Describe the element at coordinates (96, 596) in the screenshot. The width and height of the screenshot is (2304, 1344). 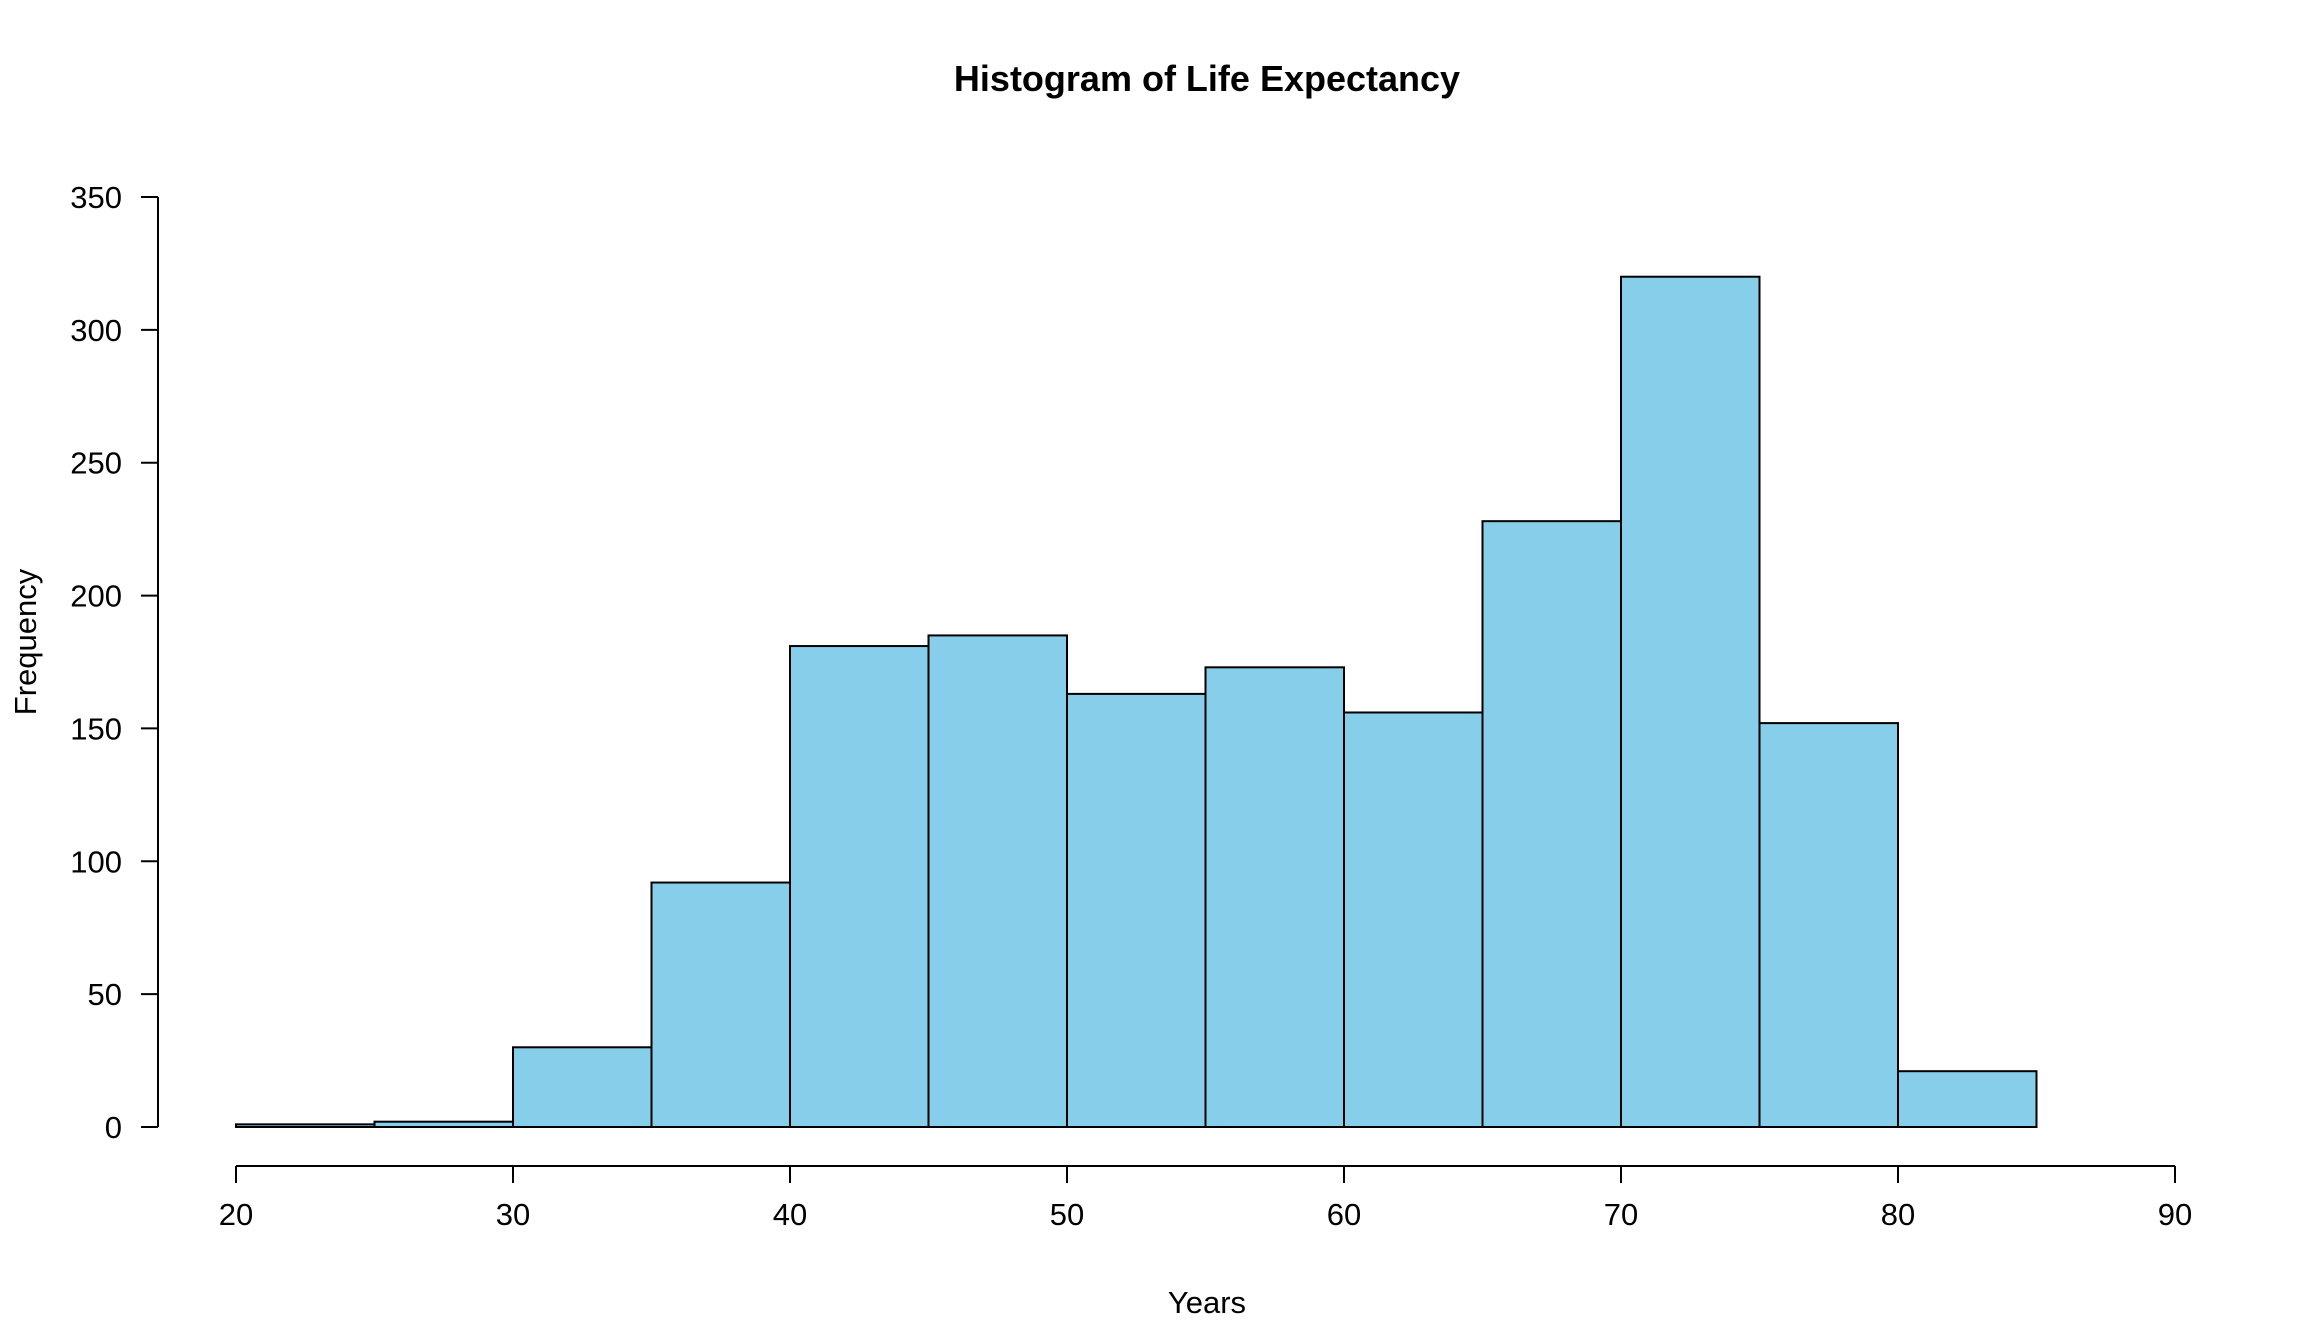
I see `y-tick-label: 200` at that location.